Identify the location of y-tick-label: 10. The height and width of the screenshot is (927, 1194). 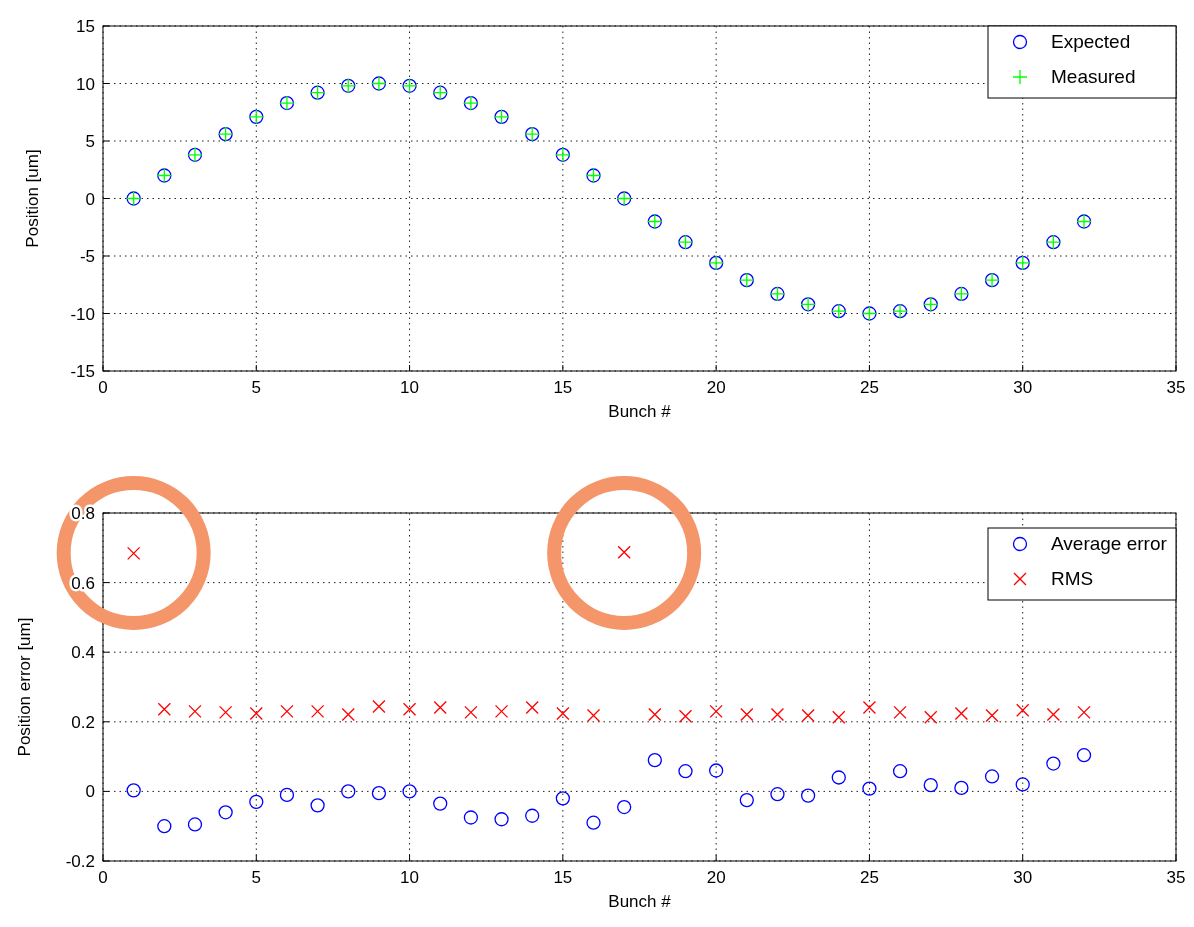
(85, 84).